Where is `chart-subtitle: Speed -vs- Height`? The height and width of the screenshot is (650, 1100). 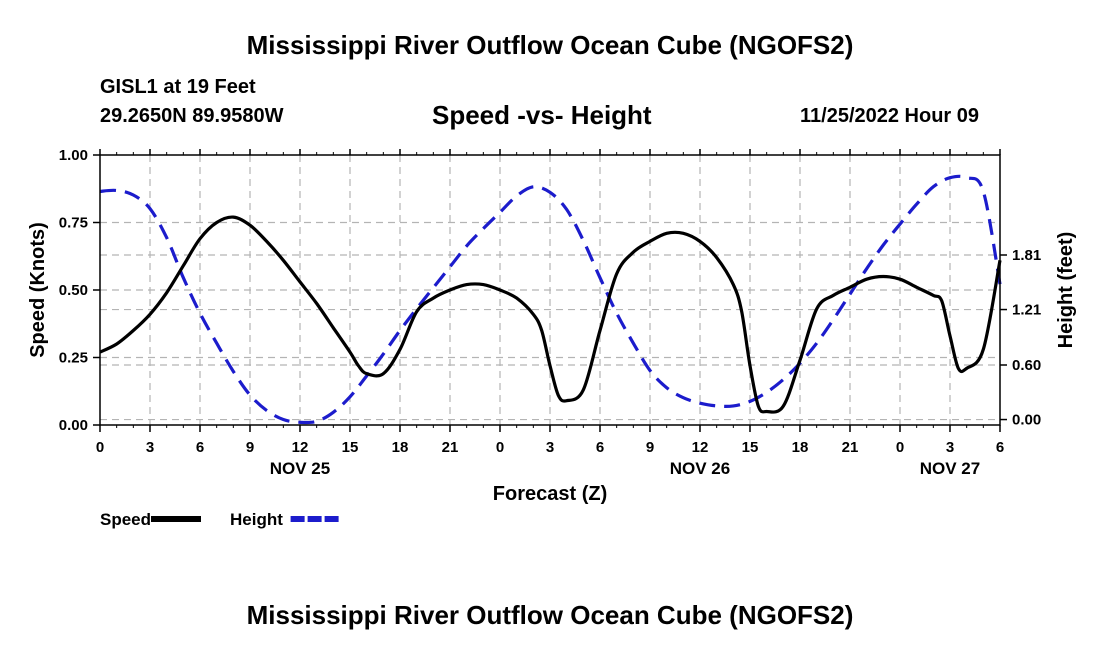
chart-subtitle: Speed -vs- Height is located at coordinates (542, 115).